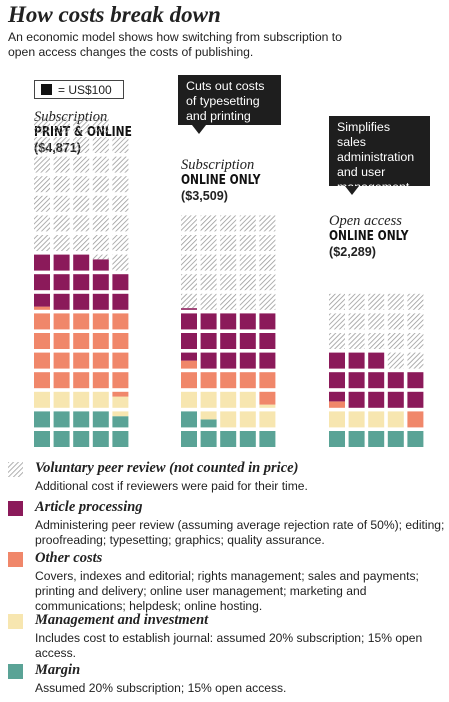 This screenshot has width=449, height=702. I want to click on page-title: How costs break down, so click(114, 14).